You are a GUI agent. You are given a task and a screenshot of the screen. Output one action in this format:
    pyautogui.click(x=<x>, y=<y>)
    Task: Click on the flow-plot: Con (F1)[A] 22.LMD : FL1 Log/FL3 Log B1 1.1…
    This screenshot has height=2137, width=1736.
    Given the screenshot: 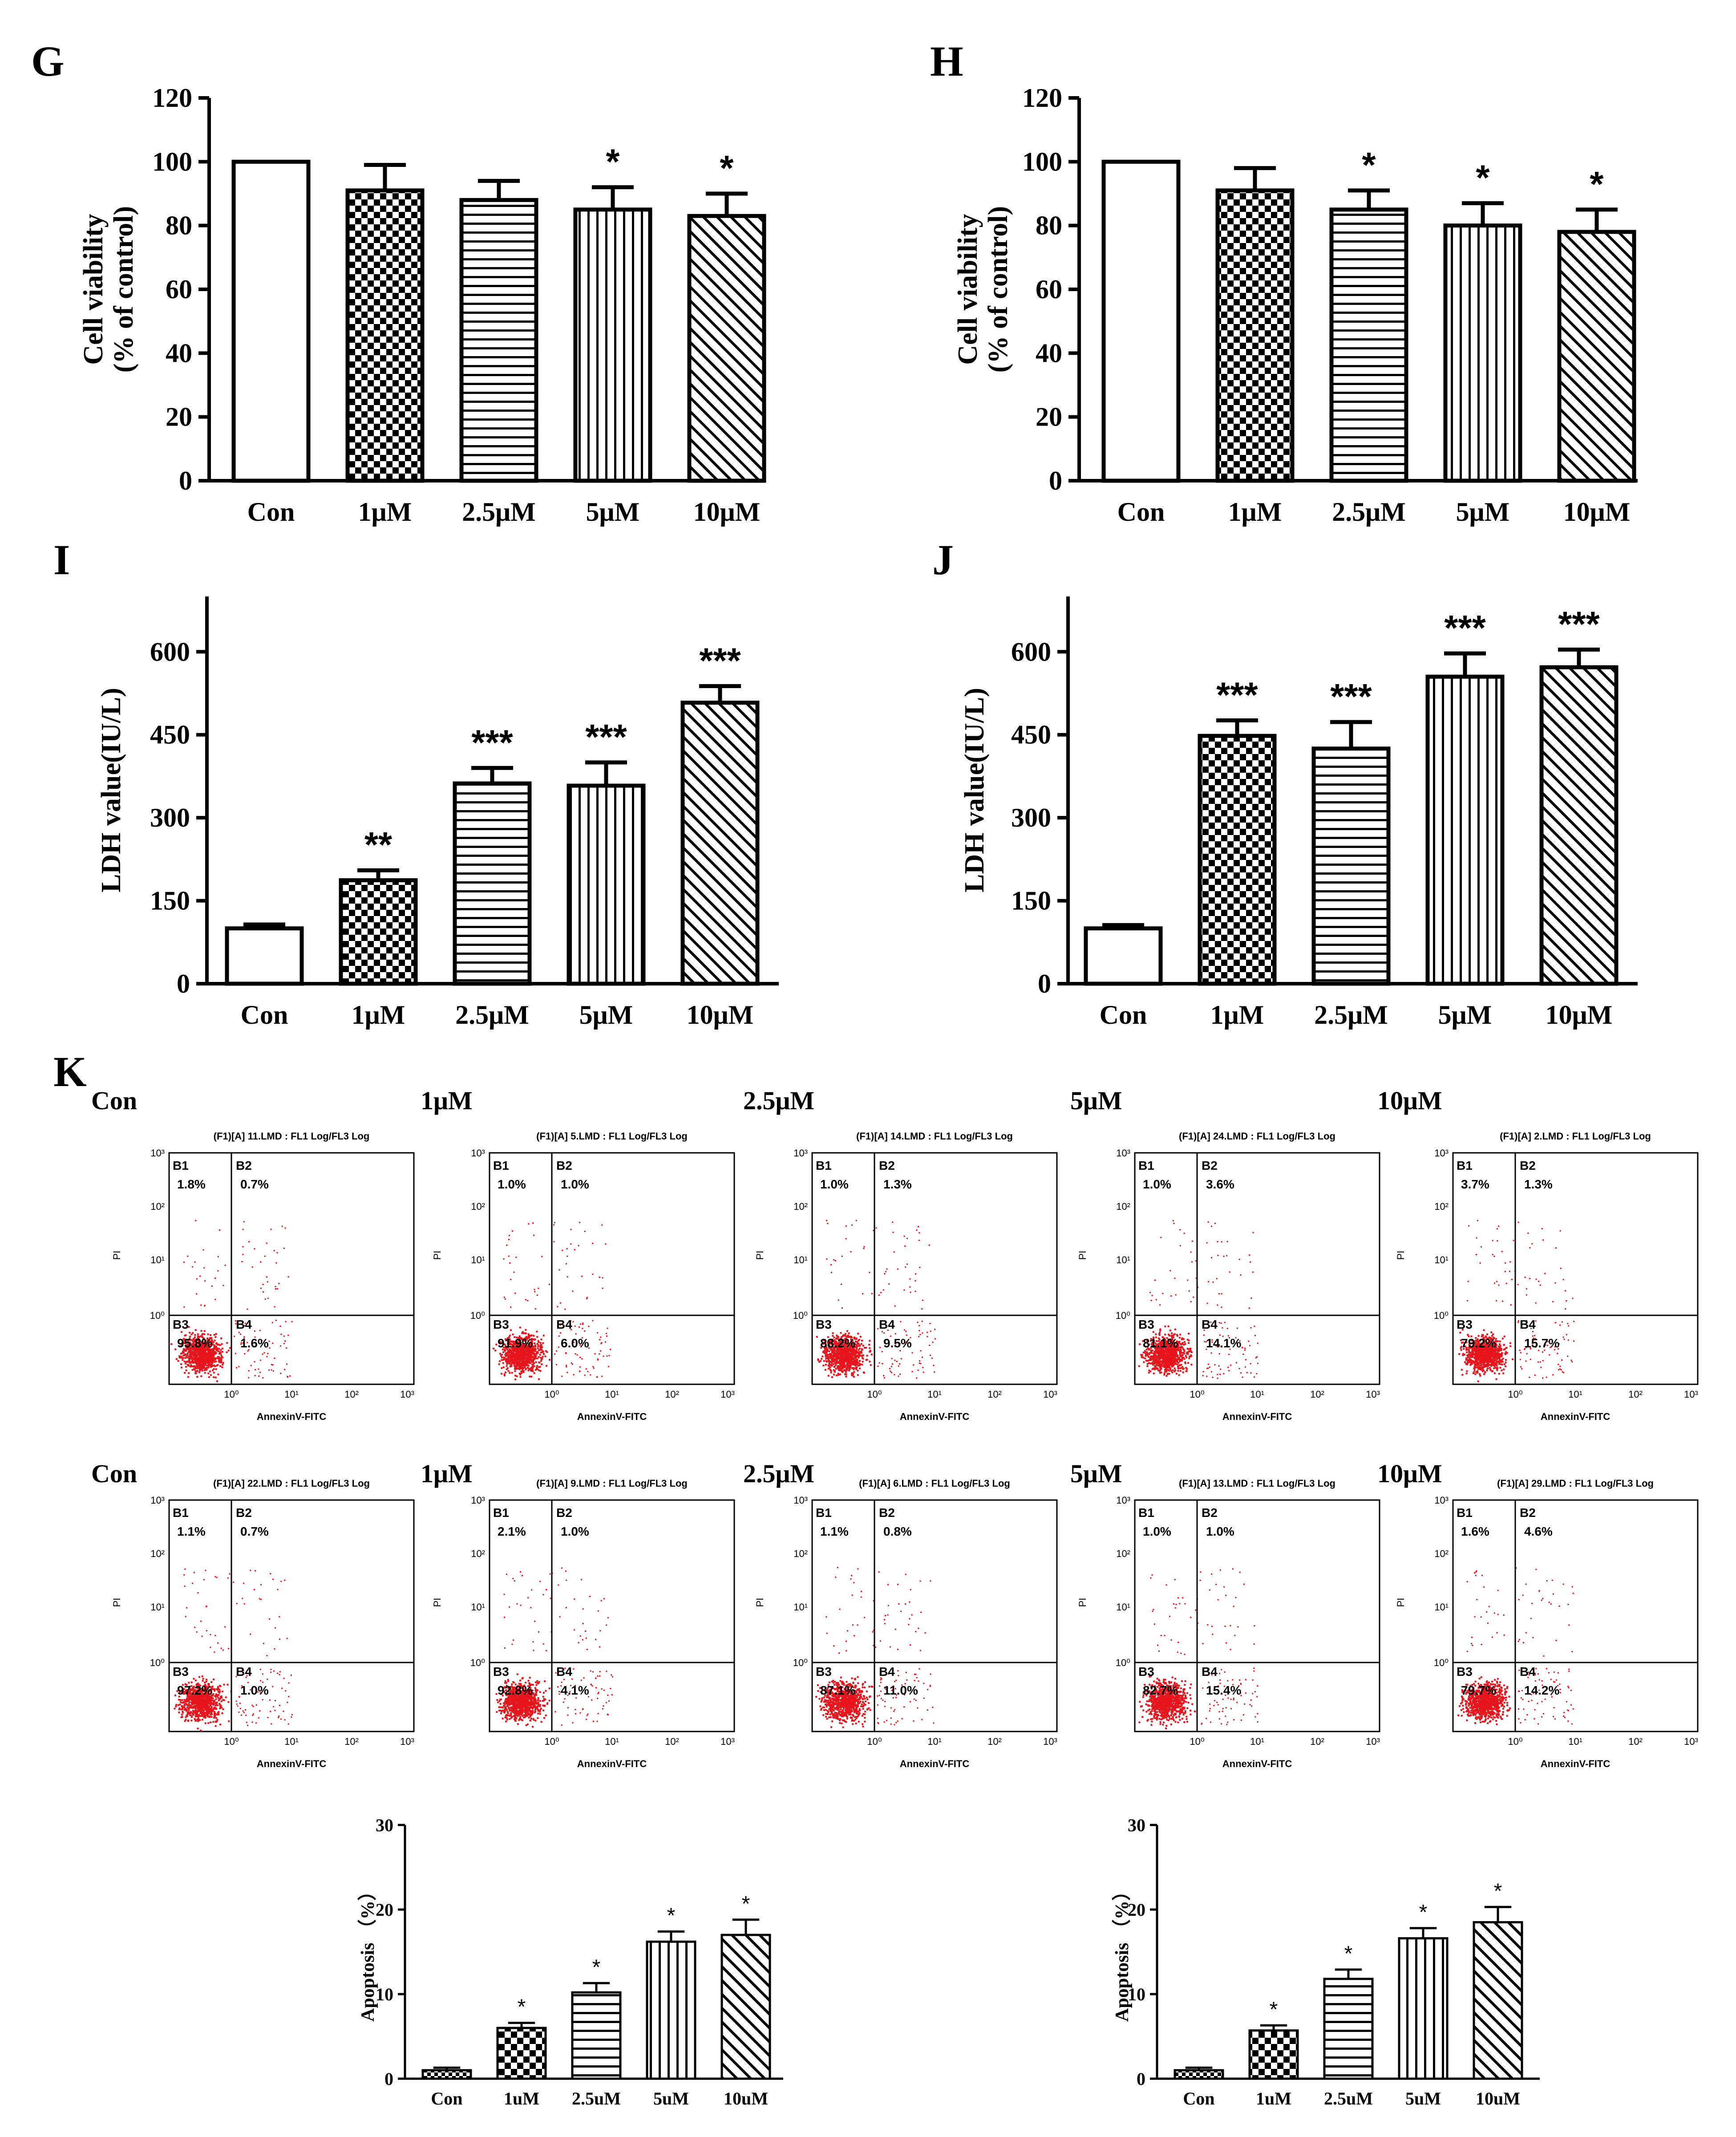 What is the action you would take?
    pyautogui.click(x=253, y=1614)
    